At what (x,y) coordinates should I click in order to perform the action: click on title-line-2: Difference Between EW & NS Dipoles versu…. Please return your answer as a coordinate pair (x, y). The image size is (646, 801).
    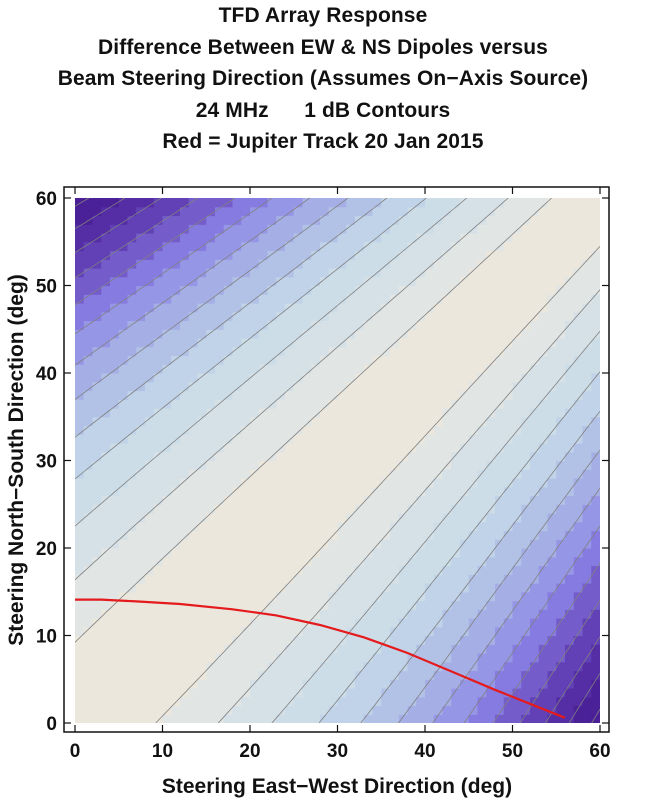
    Looking at the image, I should click on (323, 47).